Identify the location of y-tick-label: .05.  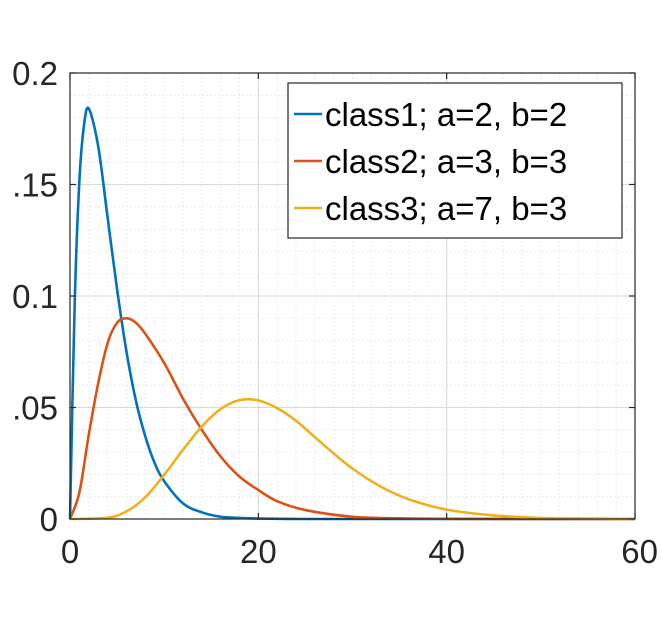
(35, 408).